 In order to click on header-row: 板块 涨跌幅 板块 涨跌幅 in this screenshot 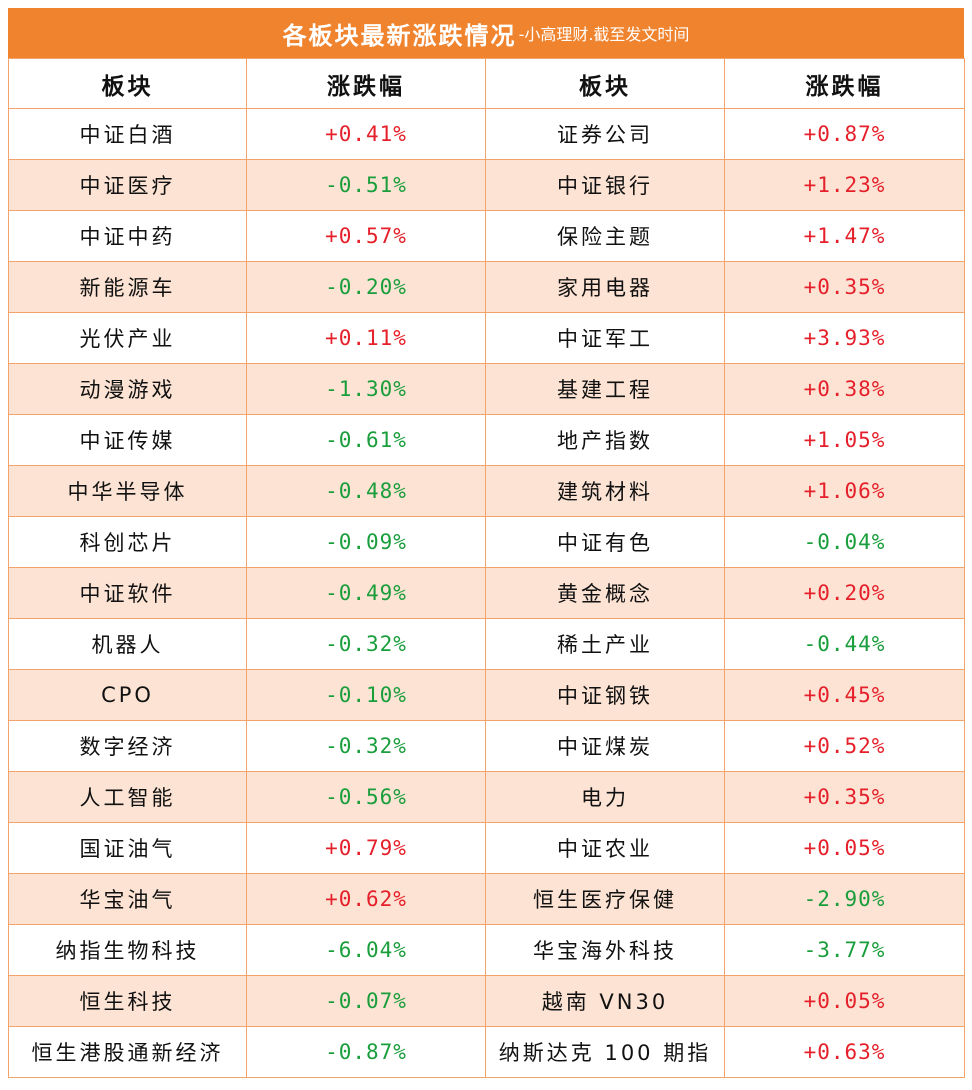, I will do `click(486, 83)`.